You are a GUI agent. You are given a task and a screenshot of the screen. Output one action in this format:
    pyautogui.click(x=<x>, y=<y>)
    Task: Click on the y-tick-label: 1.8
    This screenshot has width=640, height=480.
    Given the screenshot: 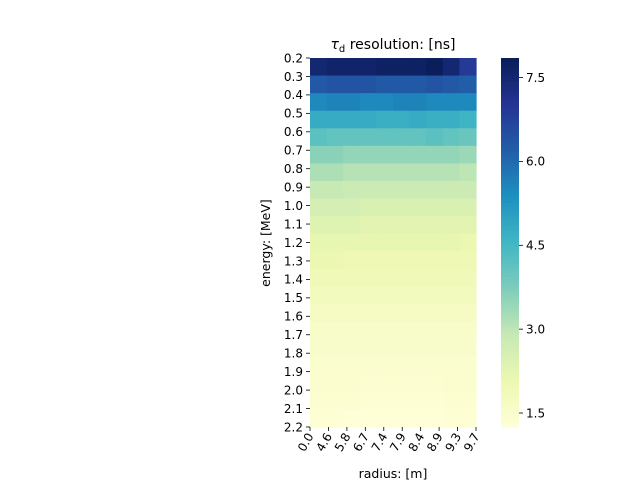 What is the action you would take?
    pyautogui.click(x=293, y=354)
    